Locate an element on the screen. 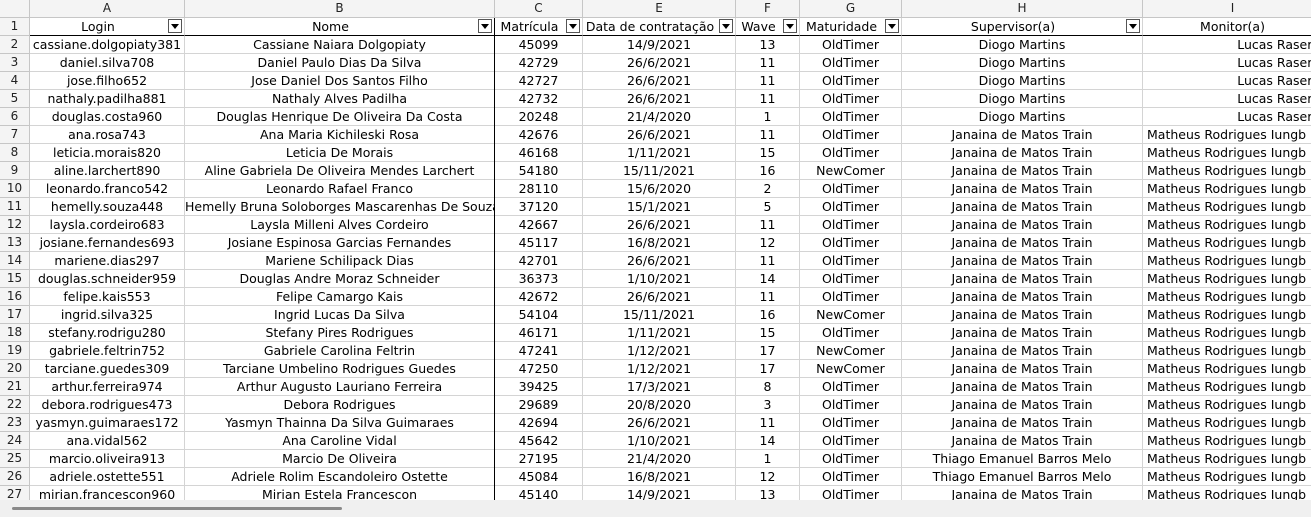  cell-matricula: 20248 is located at coordinates (539, 117).